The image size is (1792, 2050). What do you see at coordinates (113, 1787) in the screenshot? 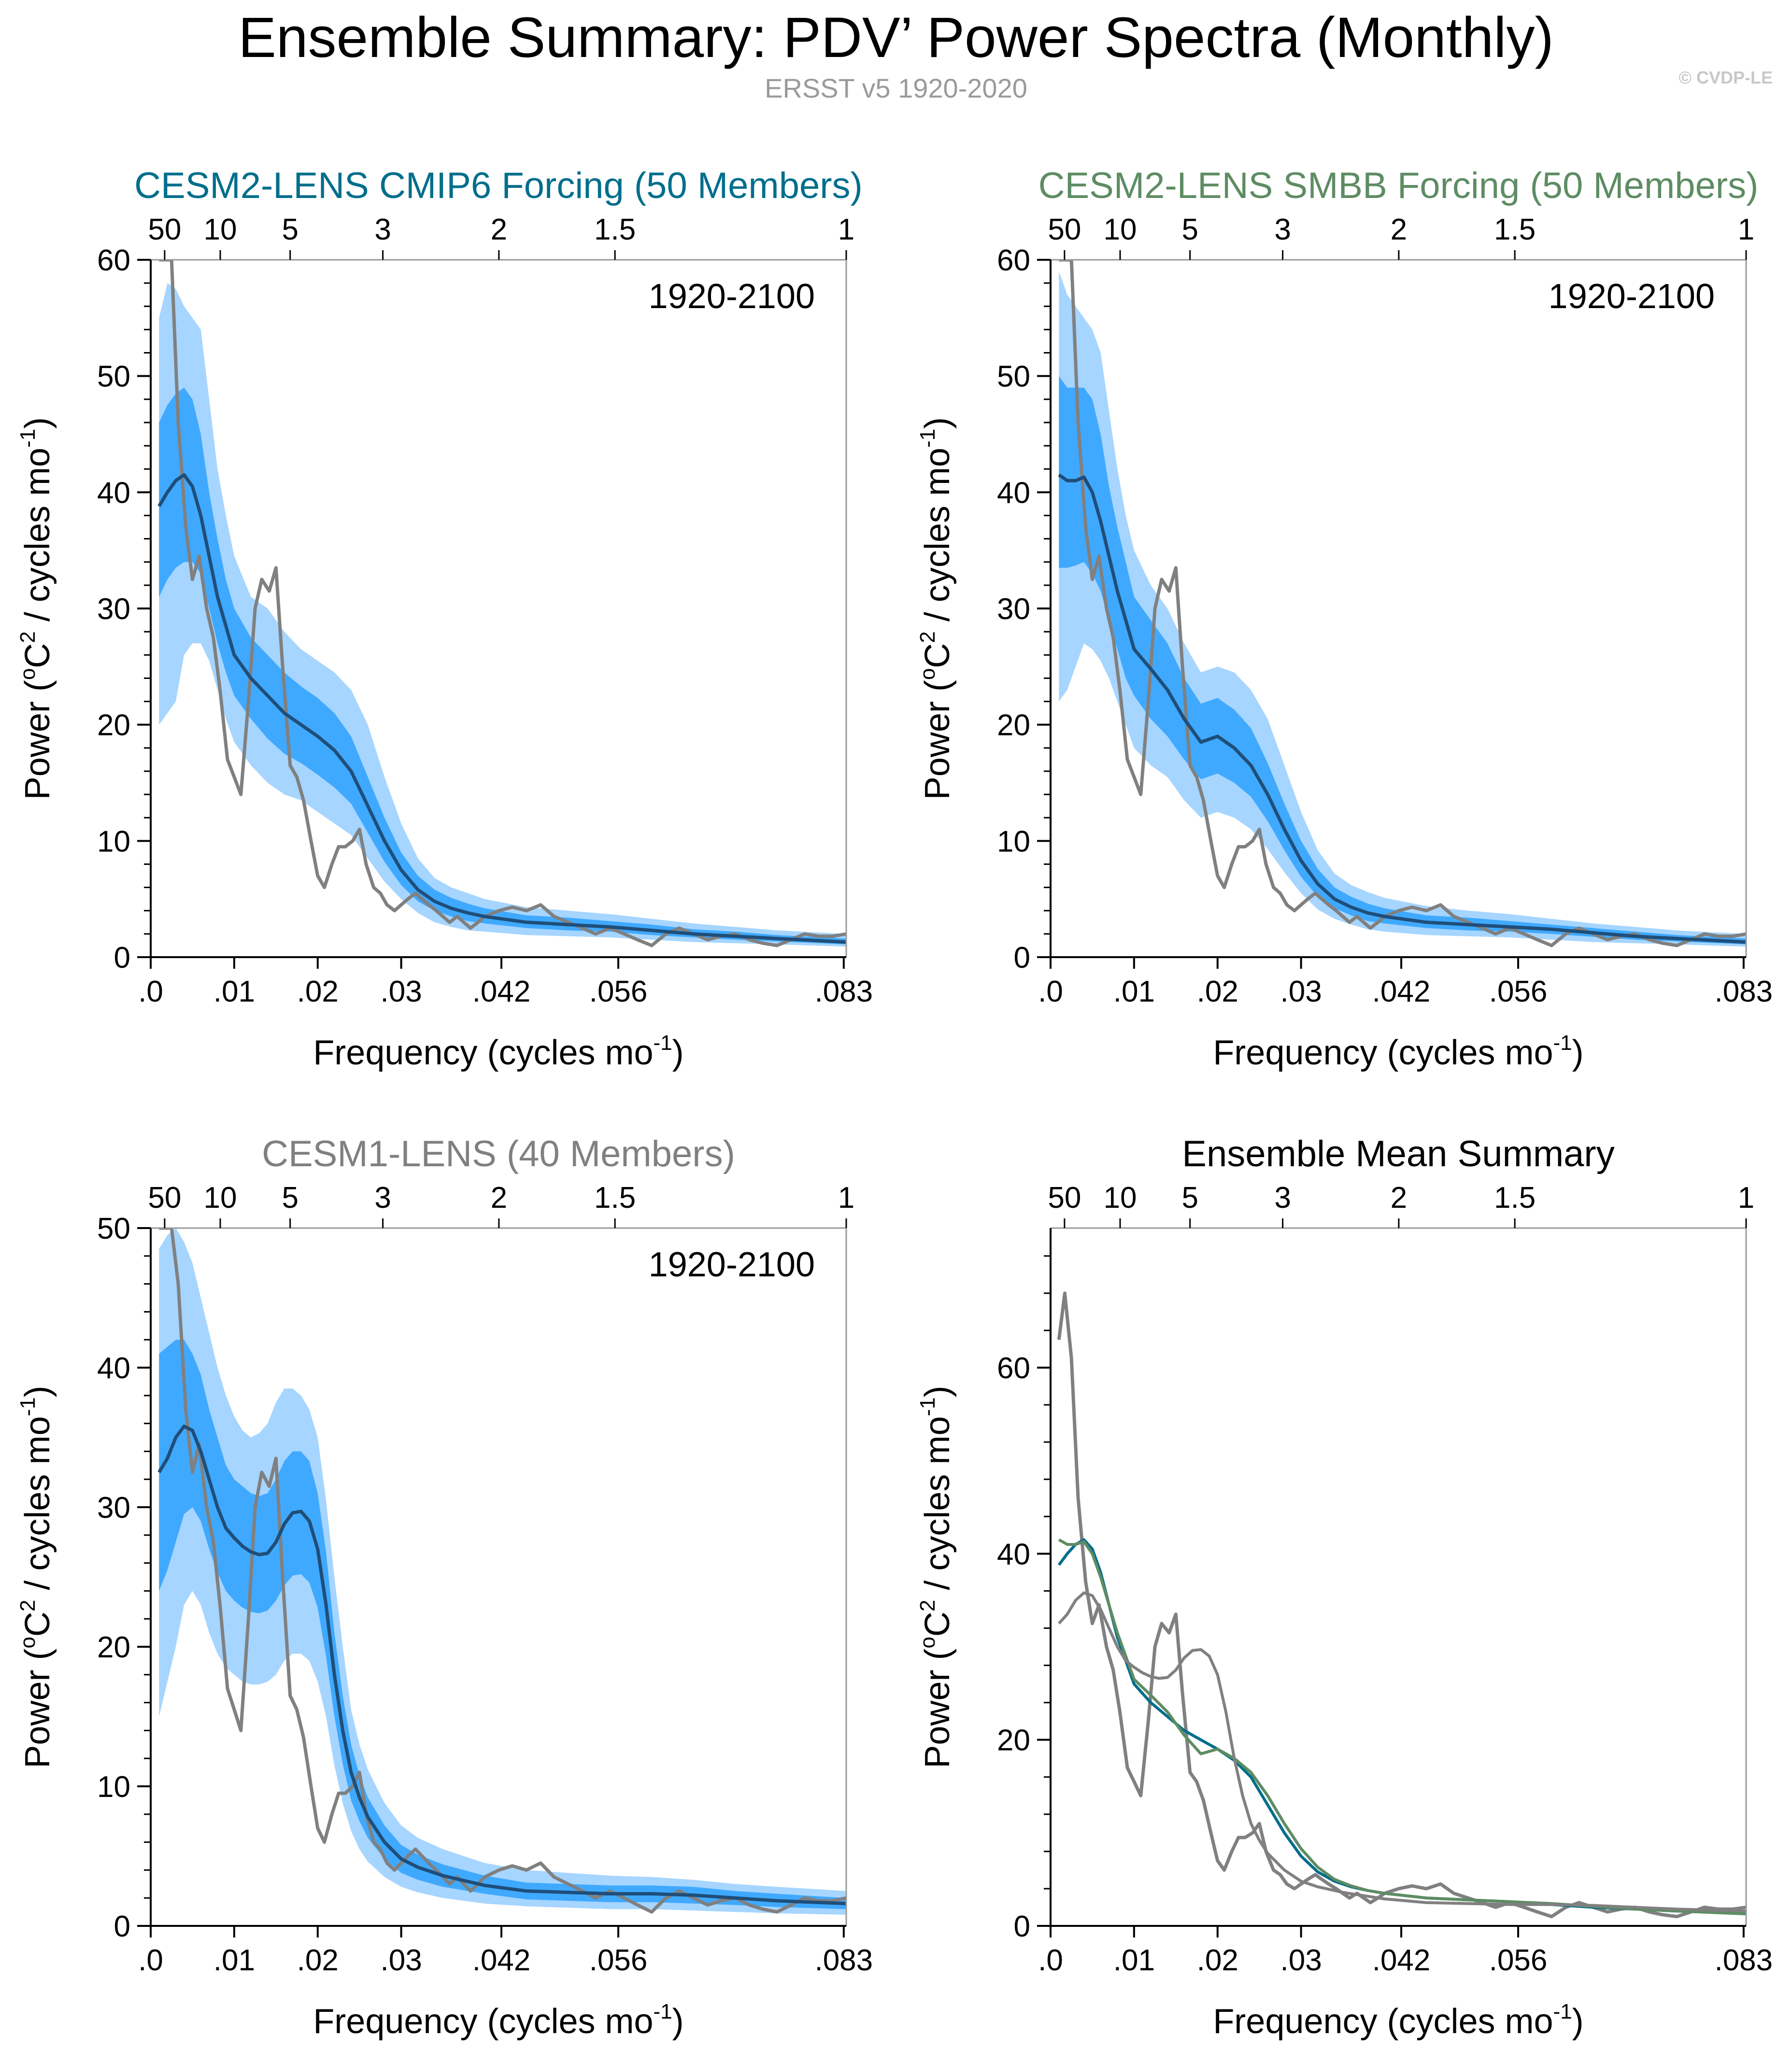
I see `y-tick-label: 10` at bounding box center [113, 1787].